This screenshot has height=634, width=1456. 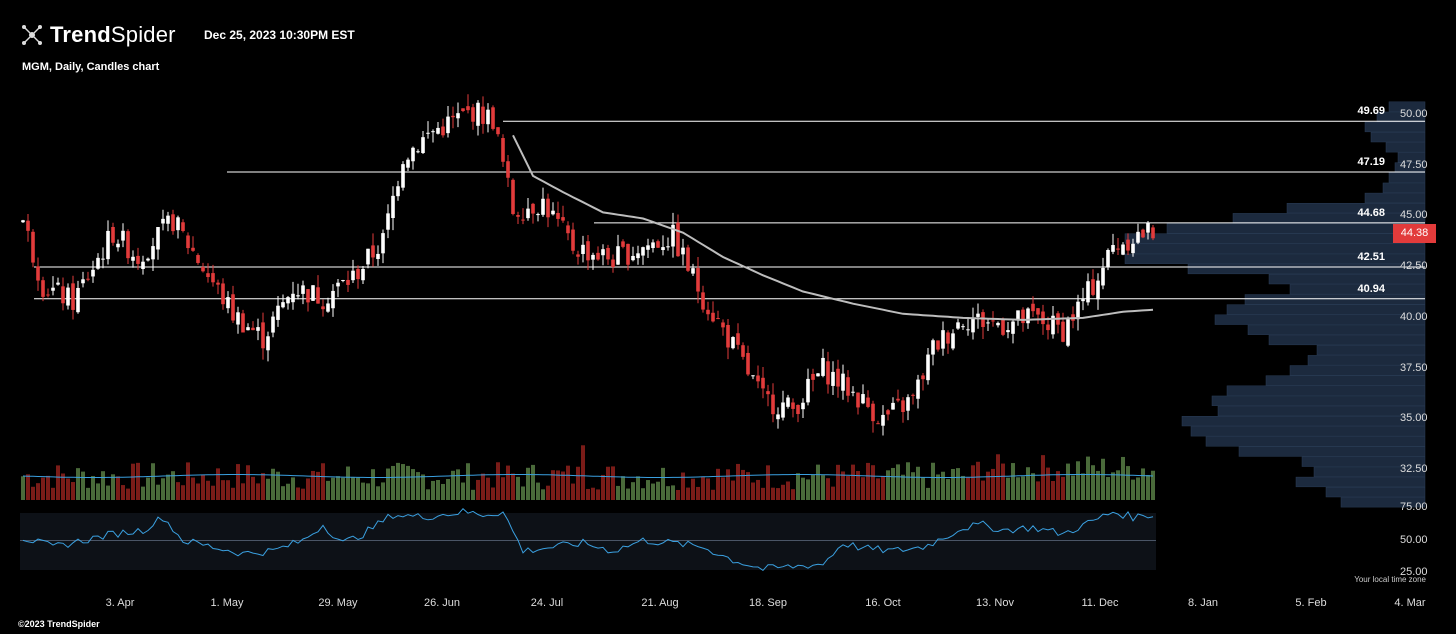 I want to click on rsi-line, so click(x=588, y=539).